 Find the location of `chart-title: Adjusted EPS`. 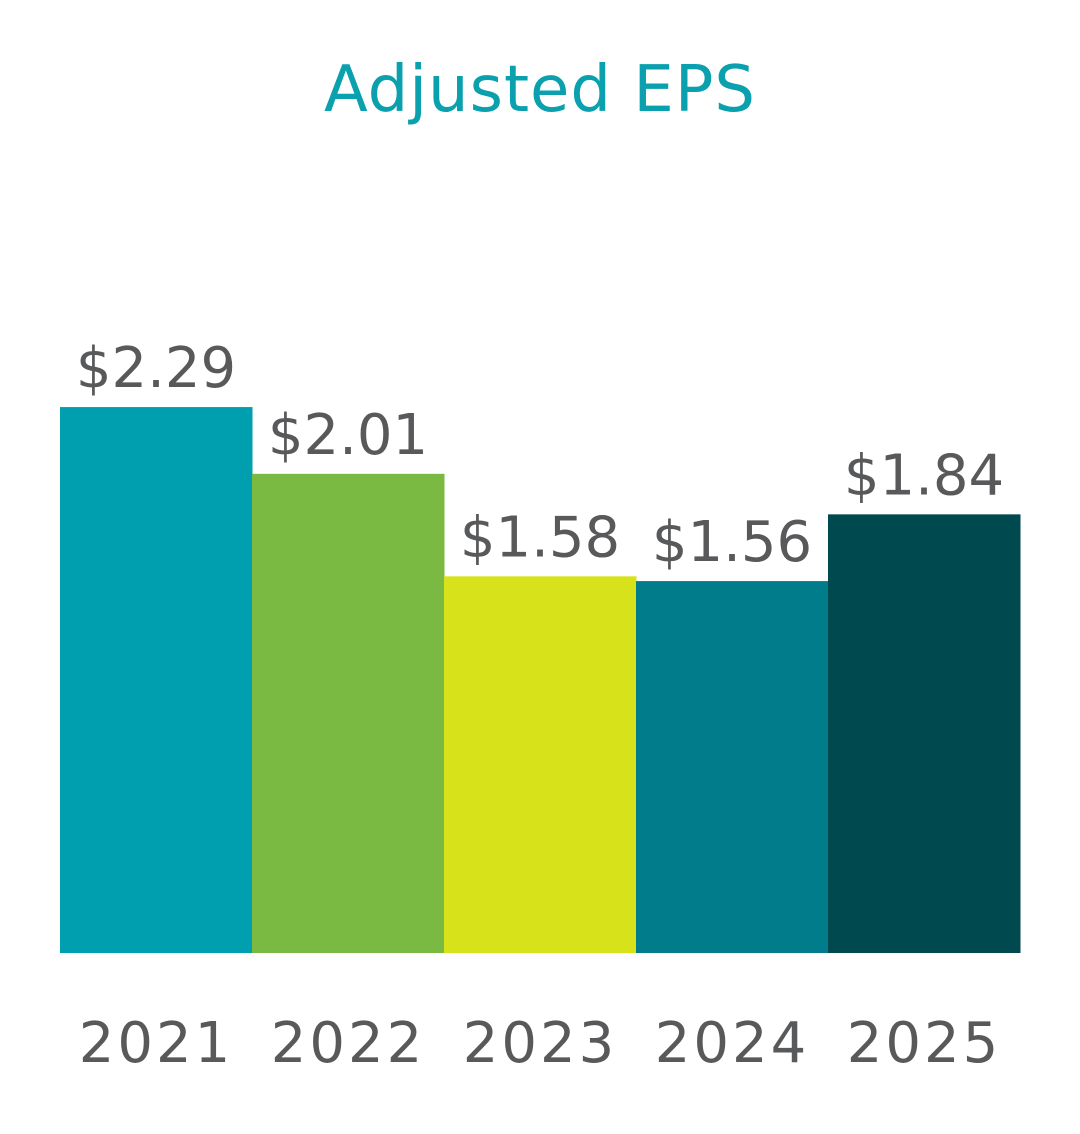

chart-title: Adjusted EPS is located at coordinates (540, 90).